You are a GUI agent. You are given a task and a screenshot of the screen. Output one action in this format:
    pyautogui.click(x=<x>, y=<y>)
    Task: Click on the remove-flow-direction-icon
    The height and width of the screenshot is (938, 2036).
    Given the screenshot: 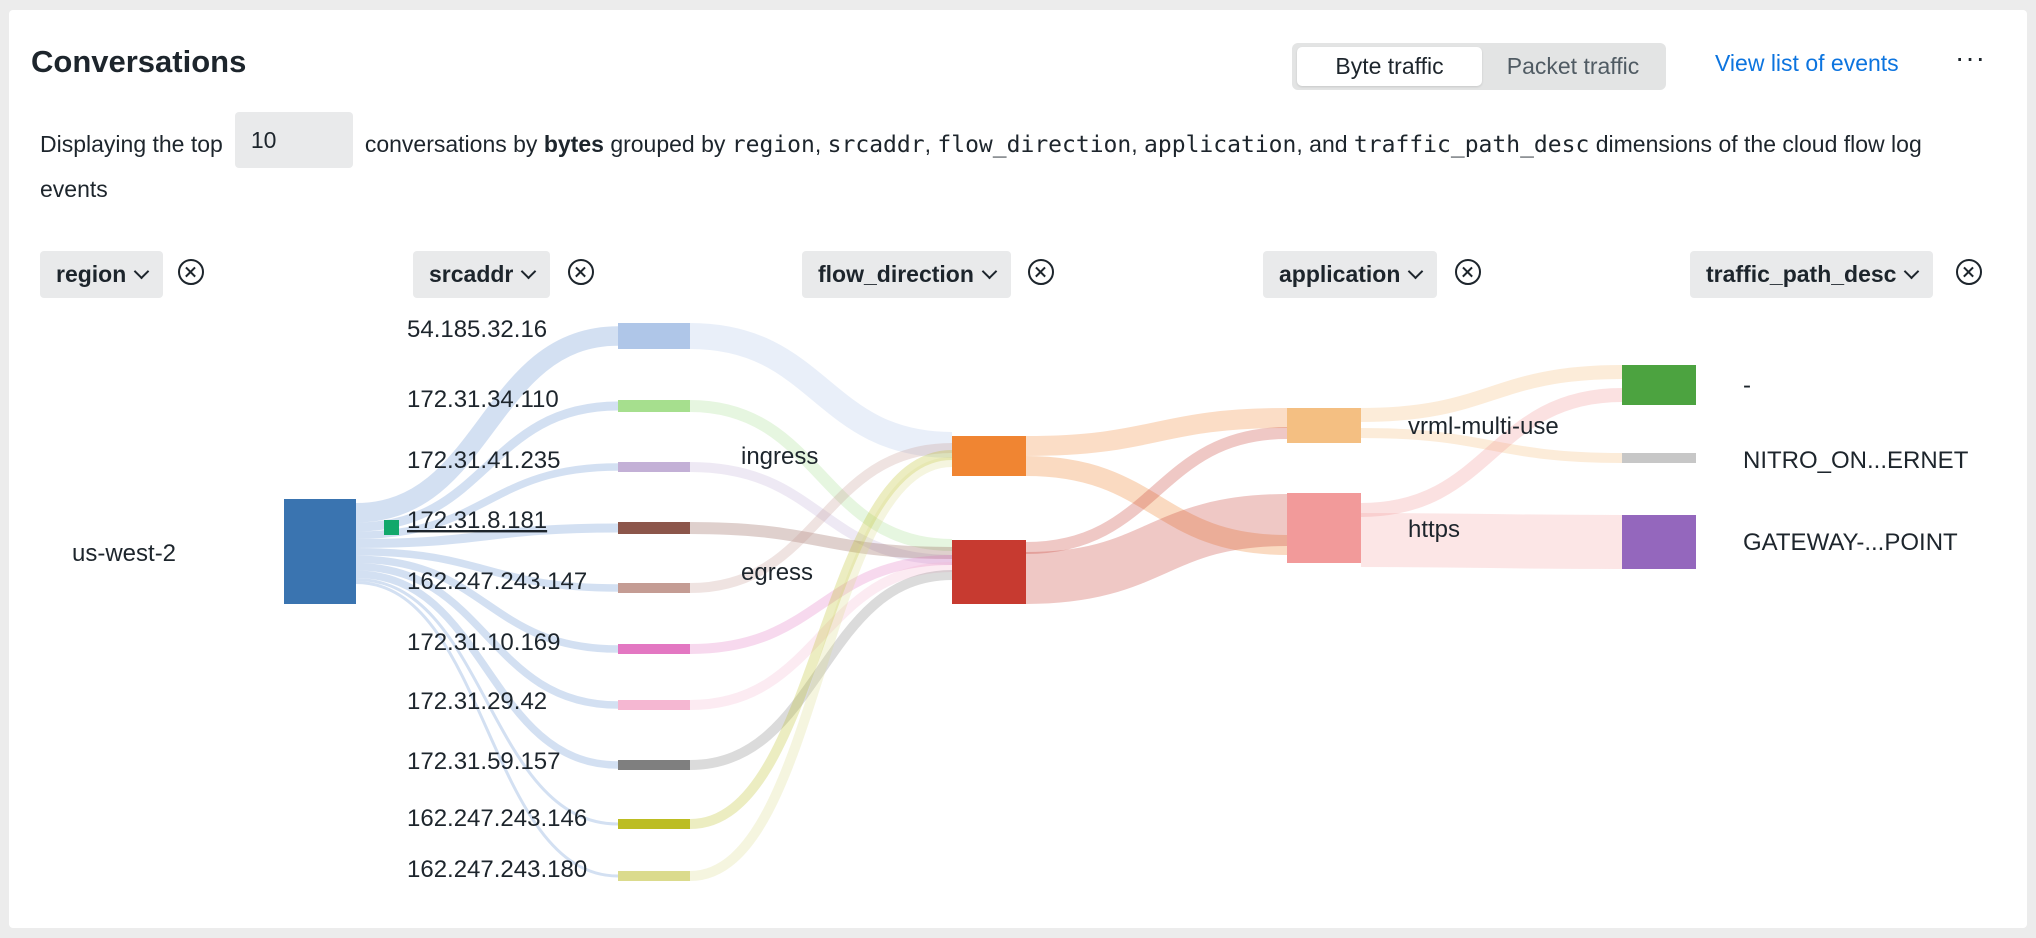 What is the action you would take?
    pyautogui.click(x=1041, y=272)
    